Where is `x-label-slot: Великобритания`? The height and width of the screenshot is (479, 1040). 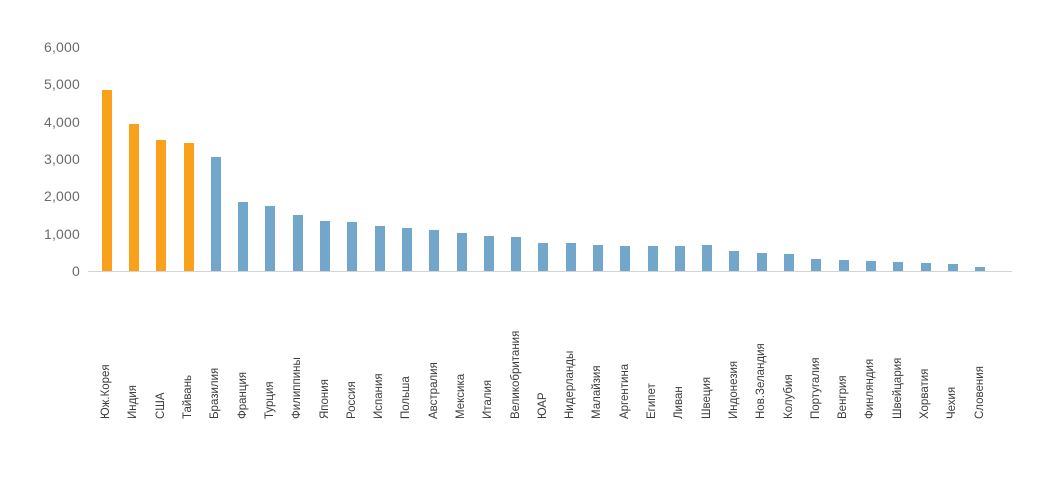
x-label-slot: Великобритания is located at coordinates (515, 352).